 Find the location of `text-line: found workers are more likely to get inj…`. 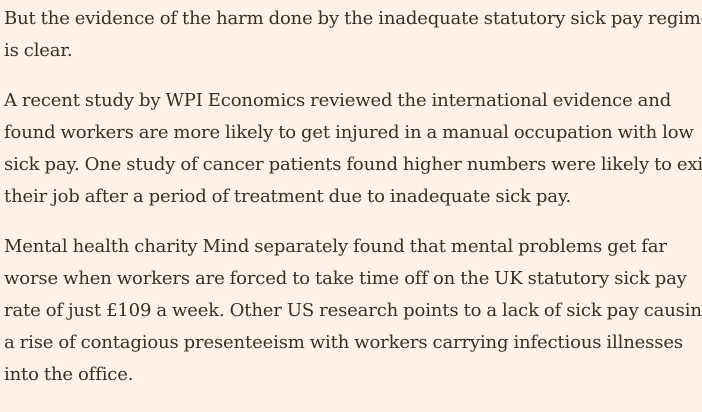

text-line: found workers are more likely to get inj… is located at coordinates (349, 132).